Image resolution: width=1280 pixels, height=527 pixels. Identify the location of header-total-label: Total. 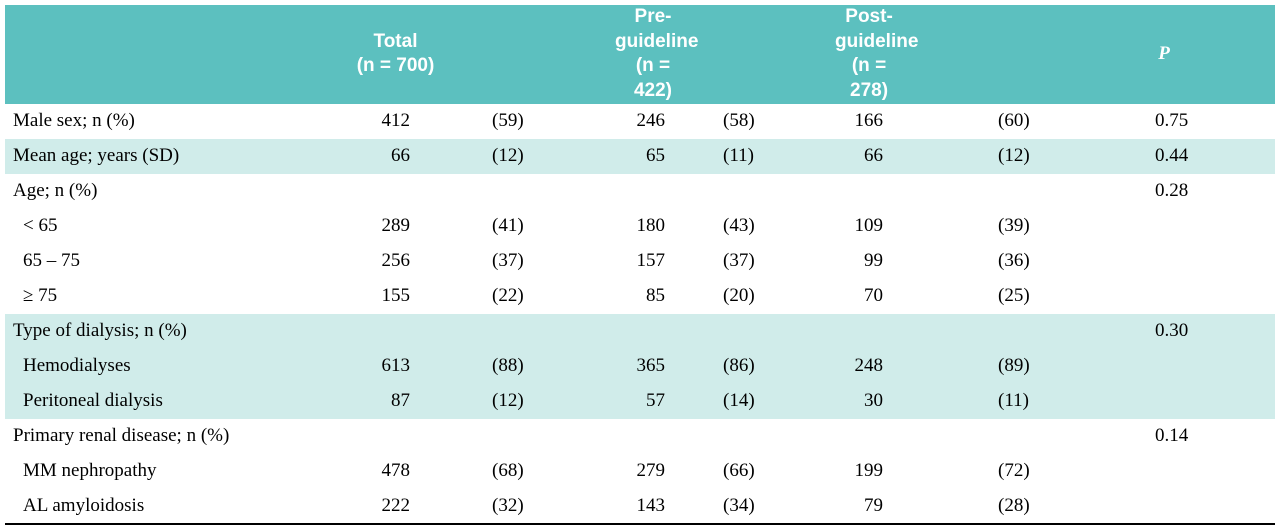
(395, 41).